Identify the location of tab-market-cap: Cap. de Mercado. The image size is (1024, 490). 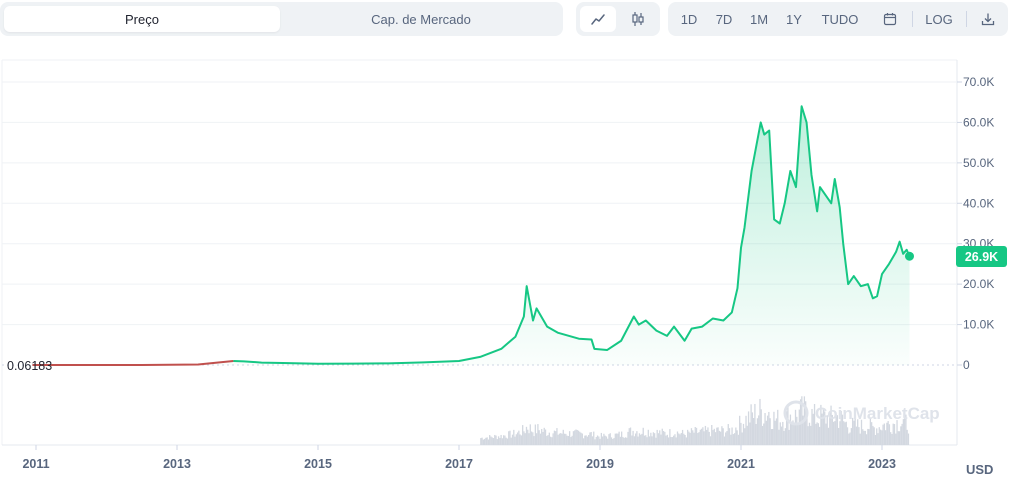
(421, 19).